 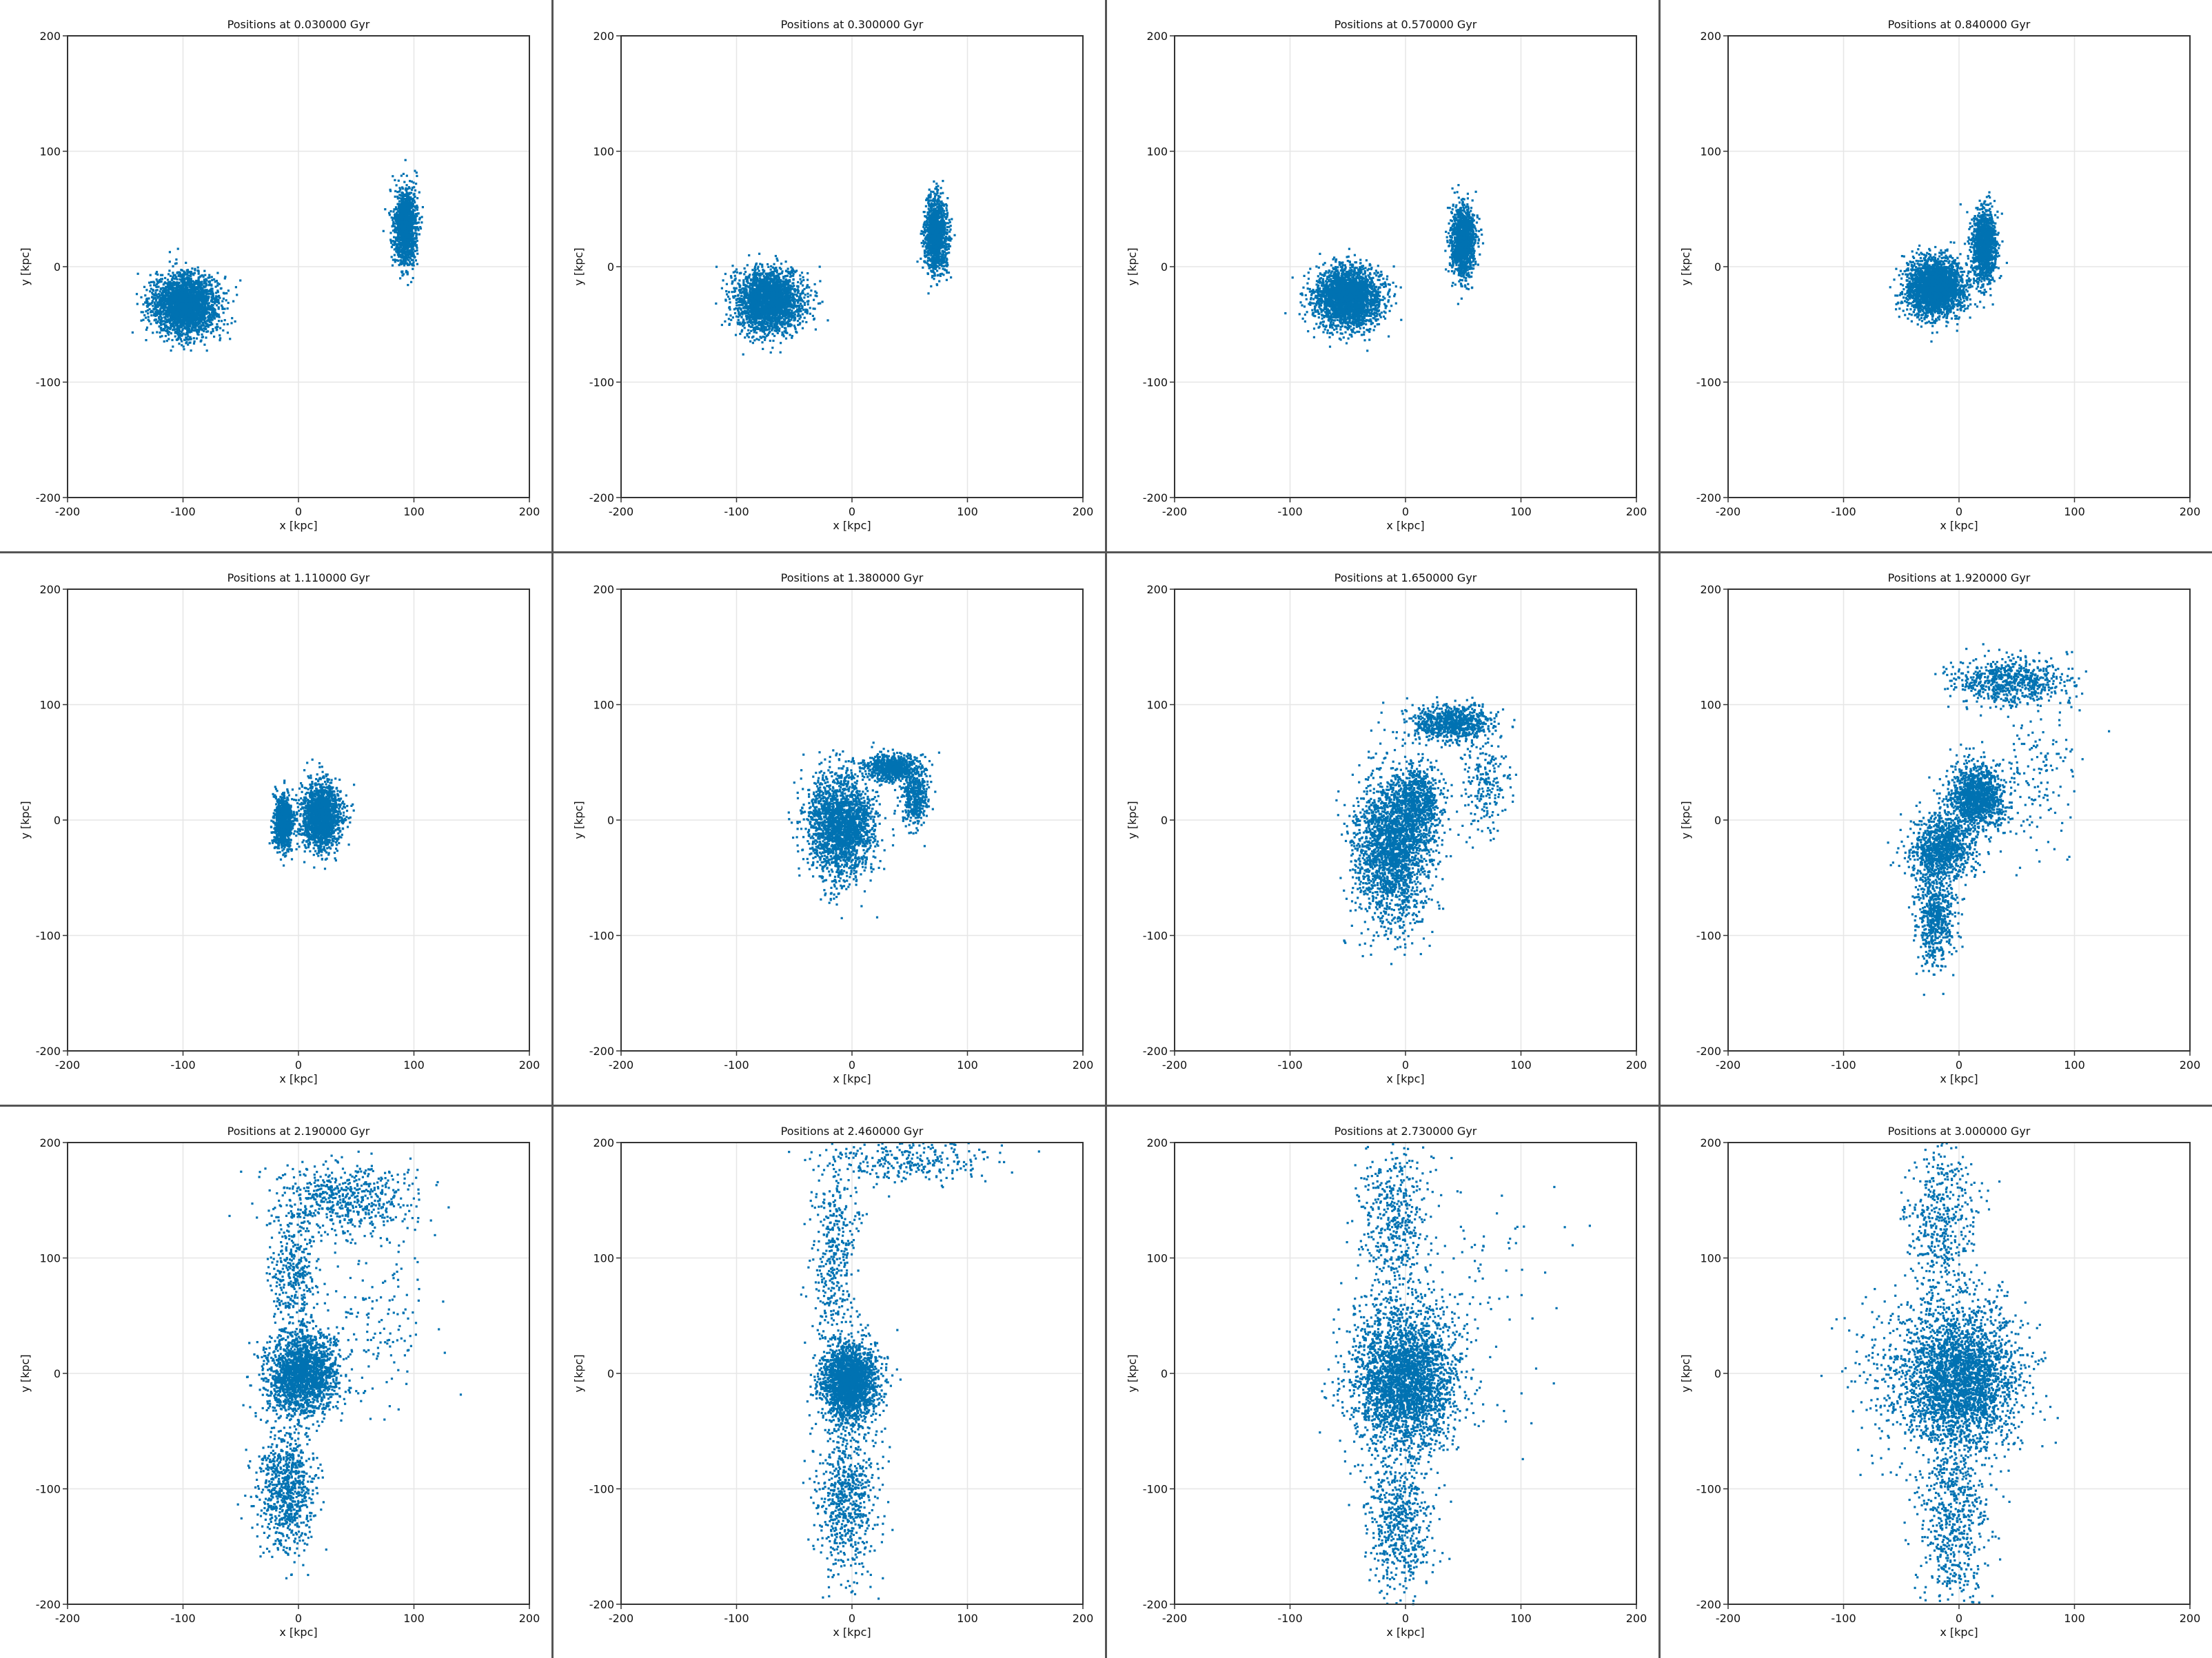 What do you see at coordinates (50, 151) in the screenshot?
I see `y-tick-label: 100` at bounding box center [50, 151].